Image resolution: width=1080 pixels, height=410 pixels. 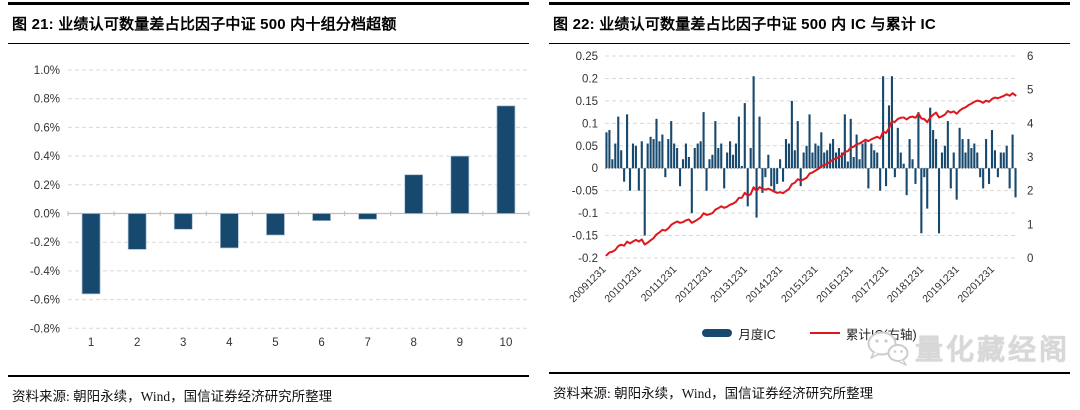 I want to click on svg-text: -0.4%, so click(x=45, y=272).